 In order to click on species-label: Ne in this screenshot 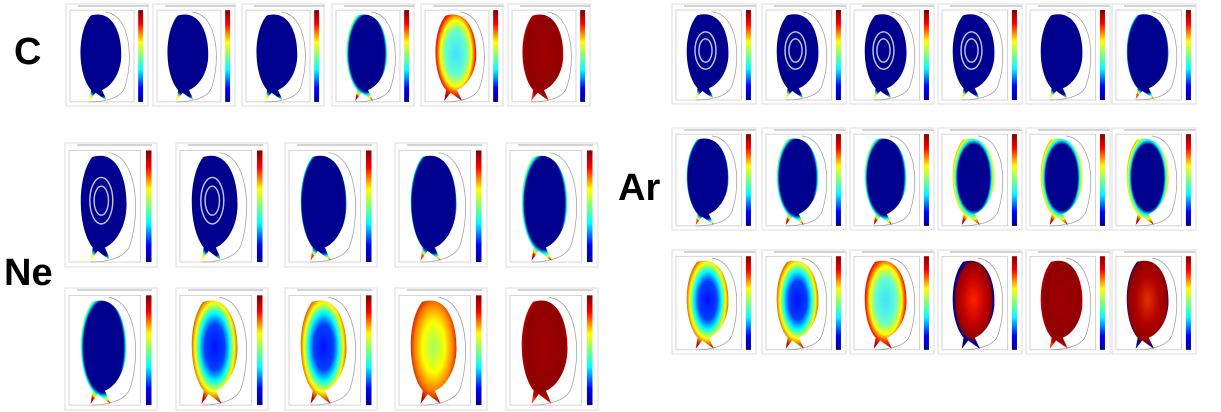, I will do `click(28, 273)`.